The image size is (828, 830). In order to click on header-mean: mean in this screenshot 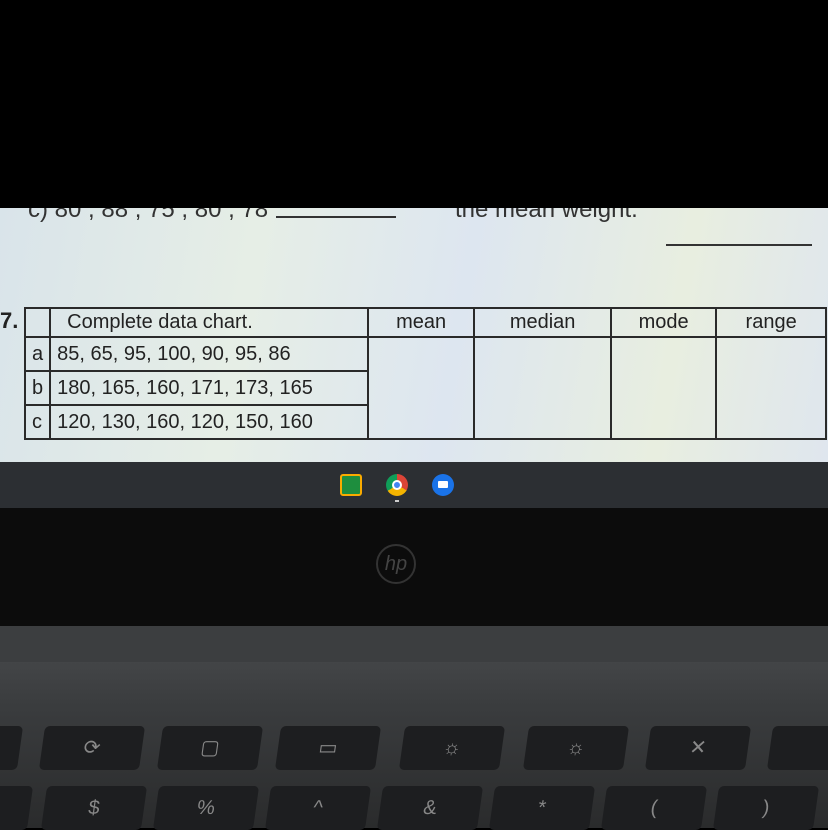, I will do `click(421, 322)`.